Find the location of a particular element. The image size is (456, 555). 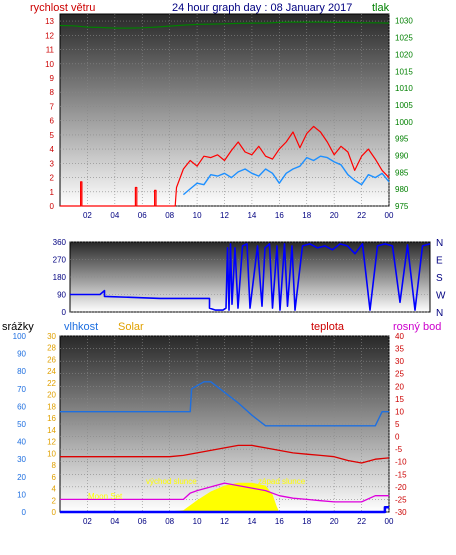

y-tick-label-temp: 25 is located at coordinates (399, 374).